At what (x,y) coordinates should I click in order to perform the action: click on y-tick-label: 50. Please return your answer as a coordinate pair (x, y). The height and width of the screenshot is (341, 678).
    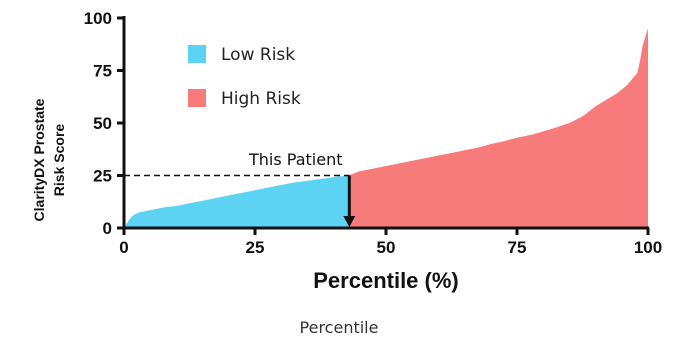
    Looking at the image, I should click on (102, 123).